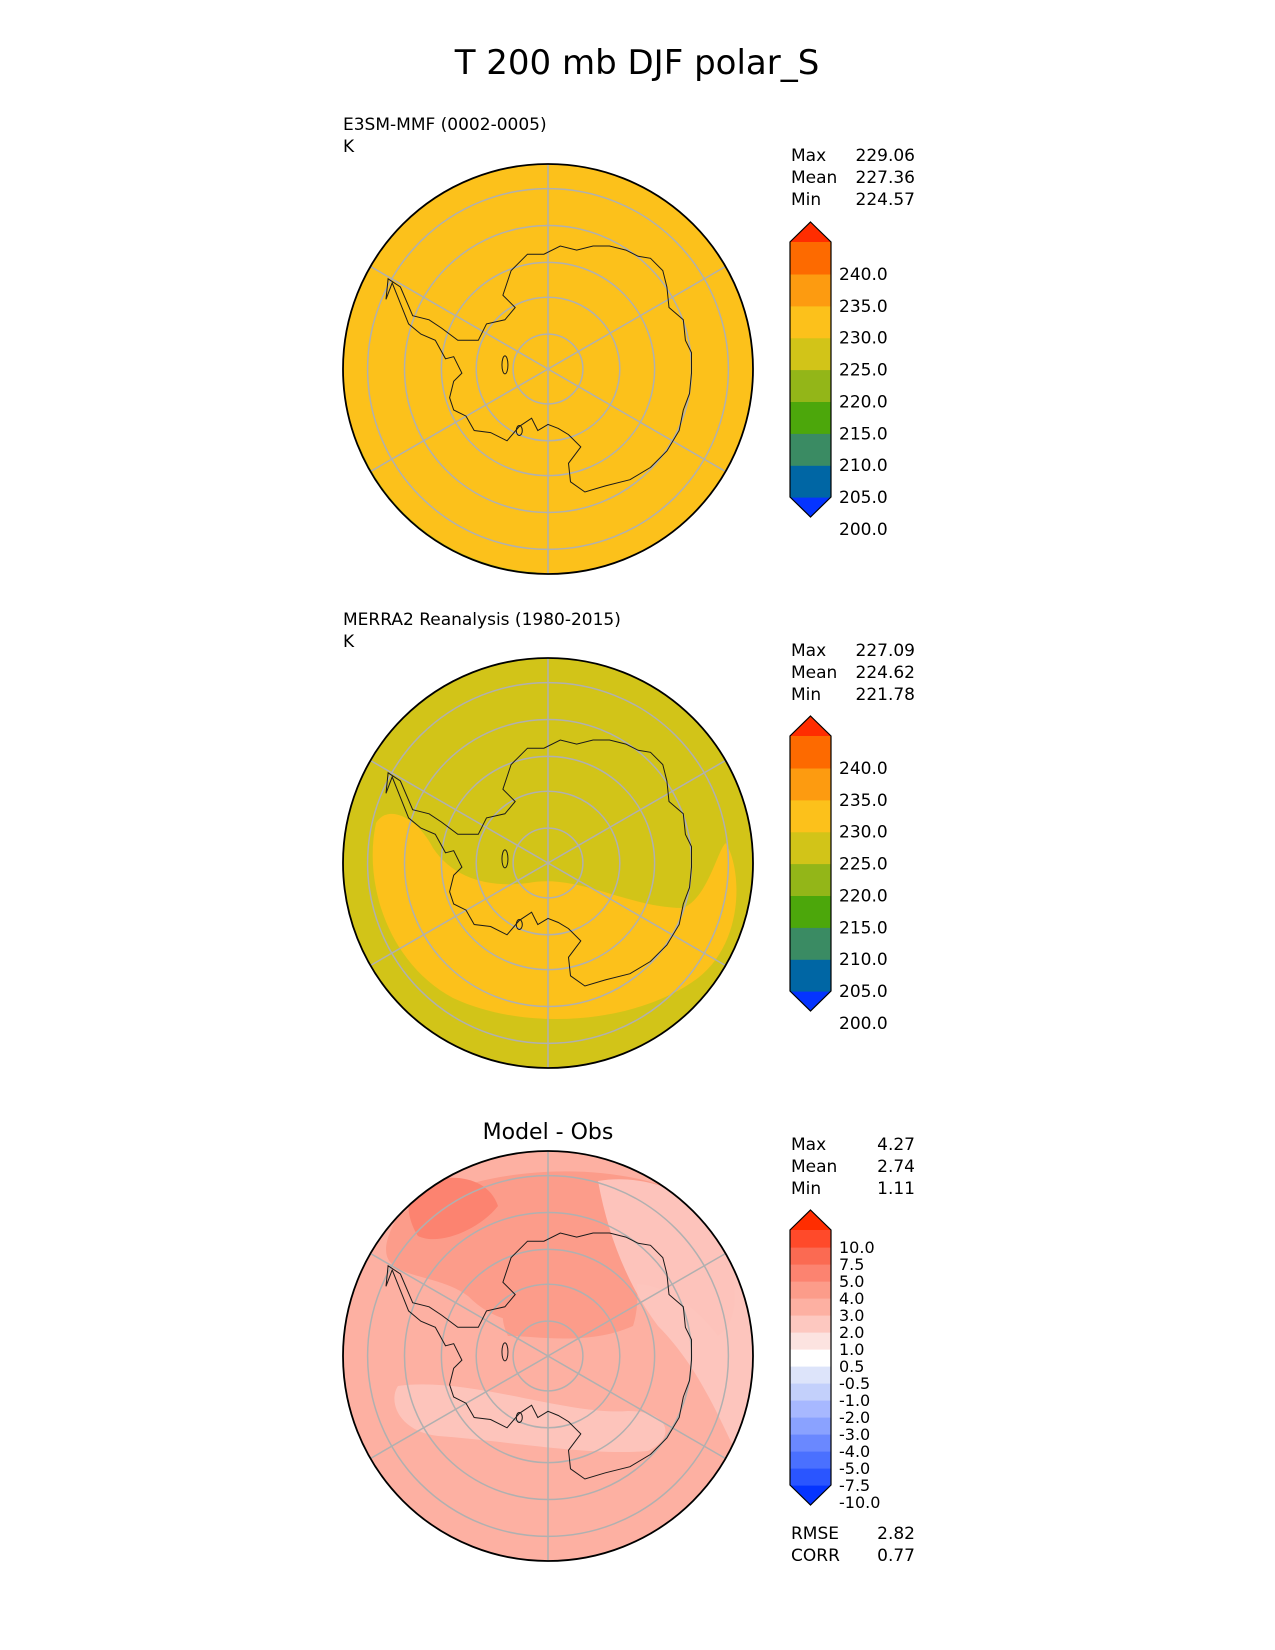 The image size is (1275, 1650). What do you see at coordinates (859, 1502) in the screenshot?
I see `colorbar-tick-label: -10.0` at bounding box center [859, 1502].